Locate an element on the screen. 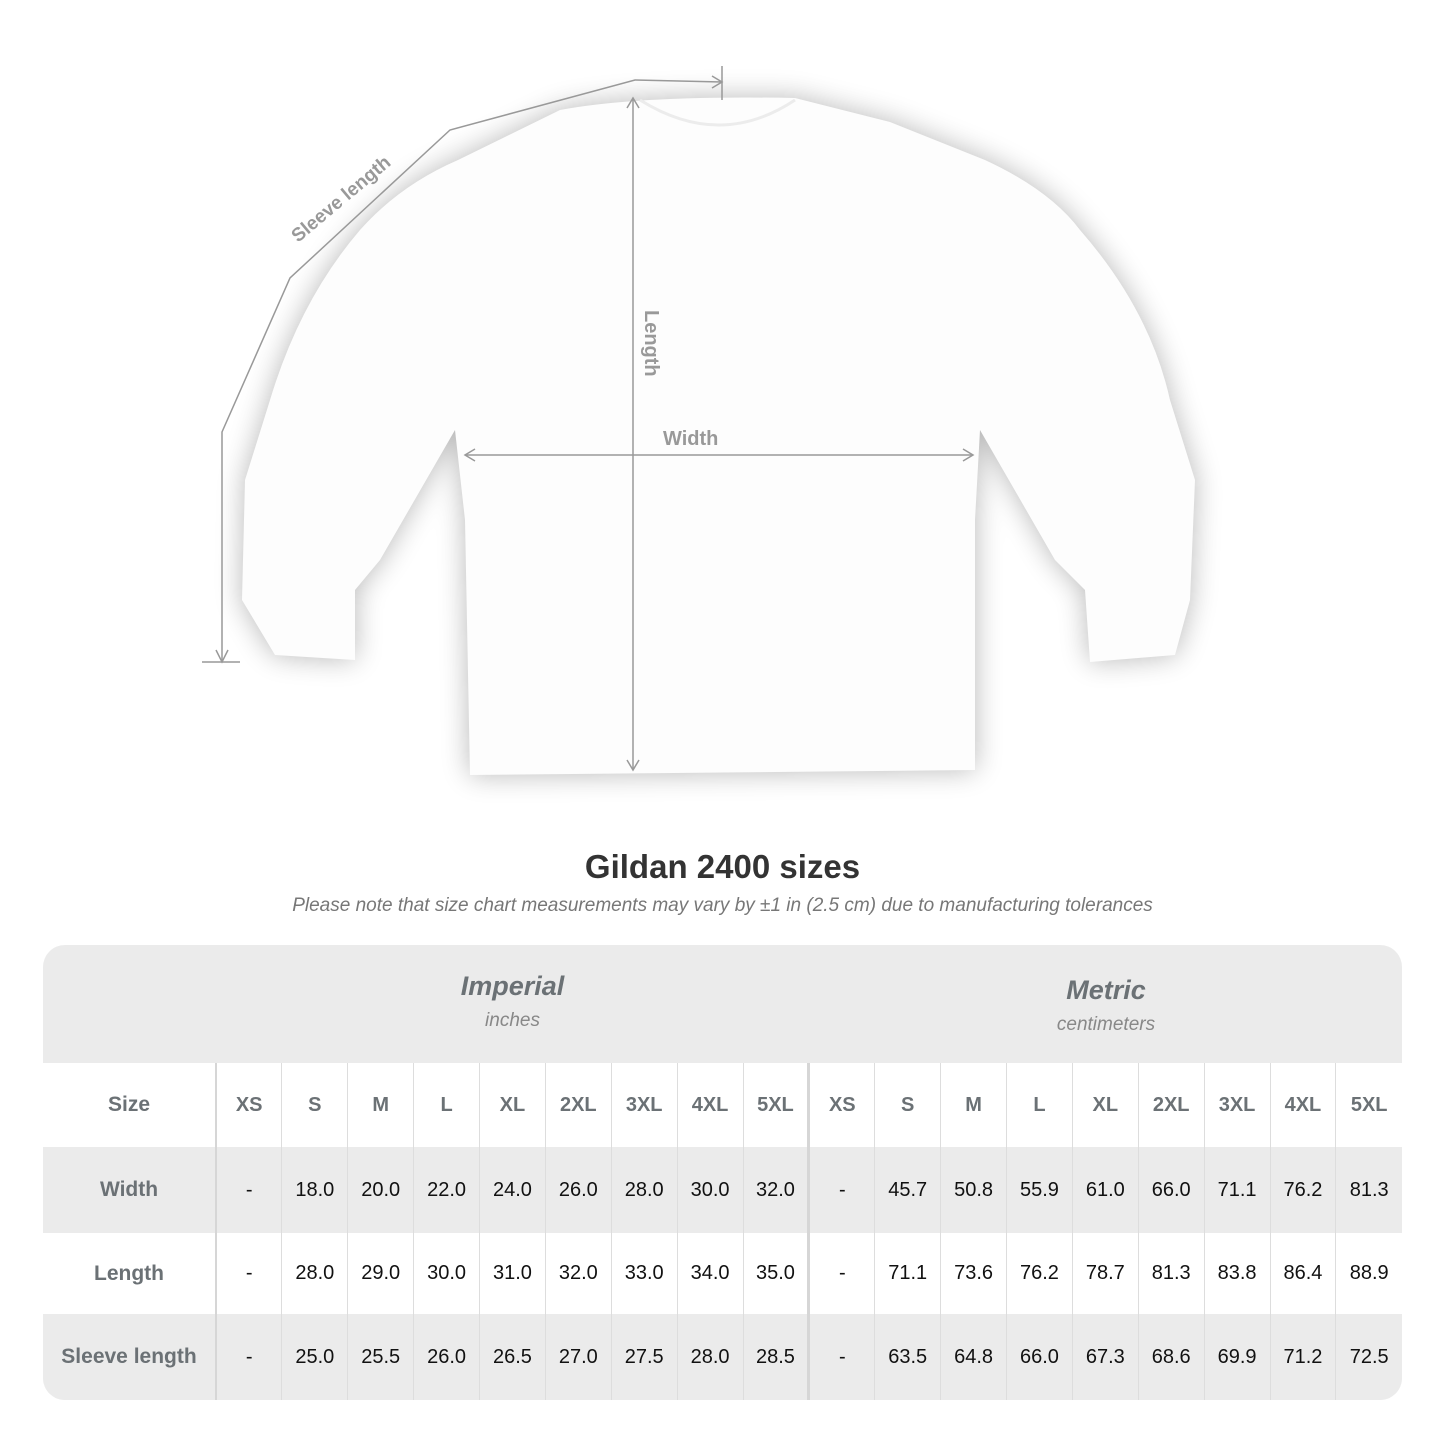  imperial-value: 27.0 is located at coordinates (578, 1357).